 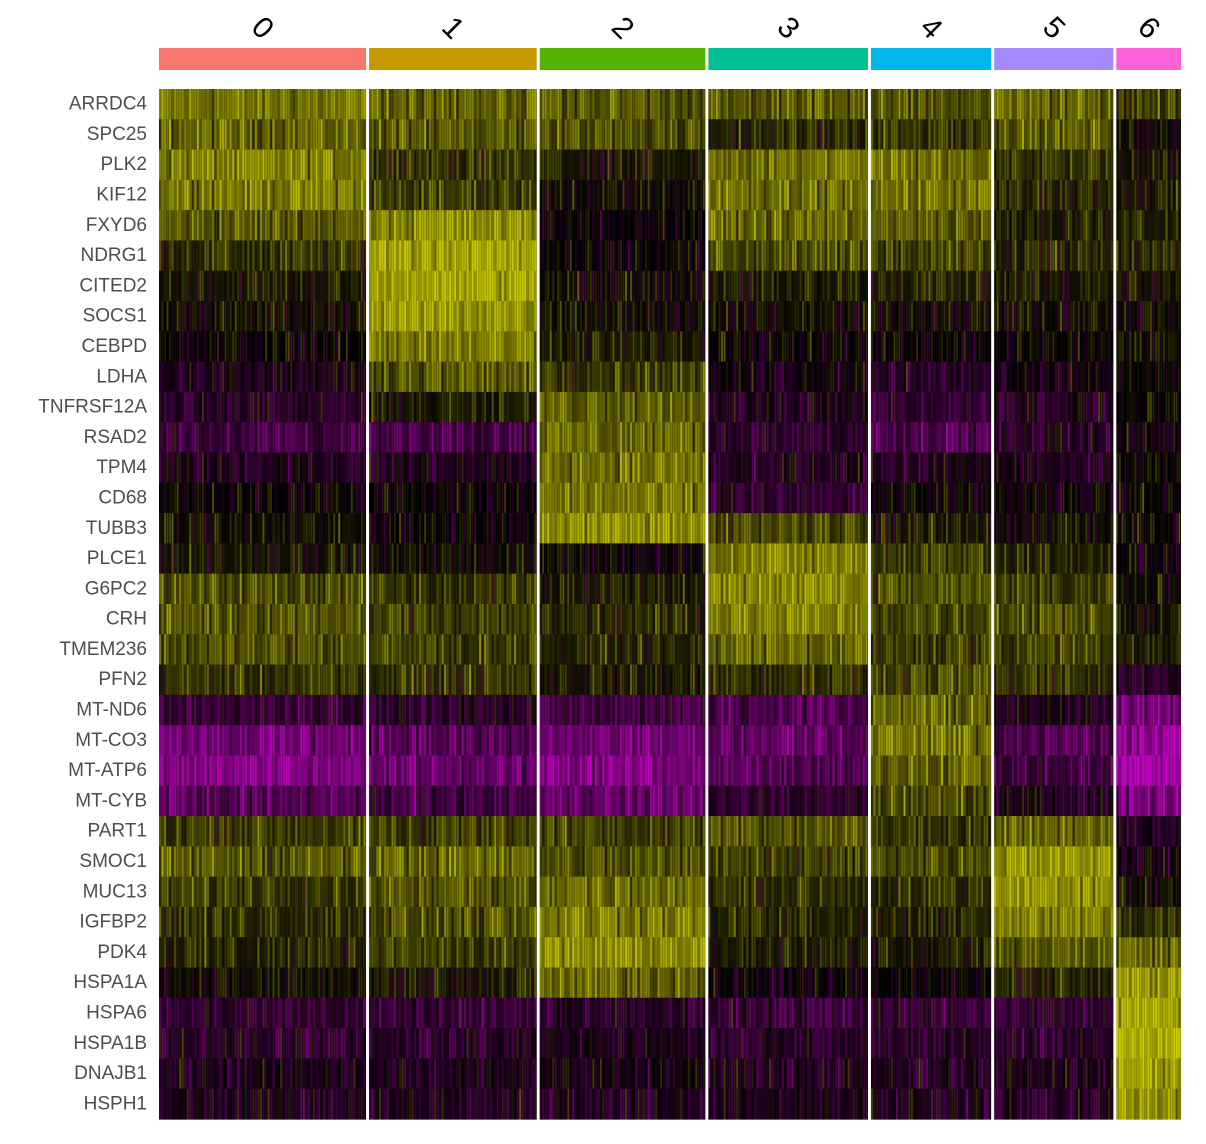 I want to click on gene-label-DNAJB1: DNAJB1, so click(x=110, y=1073).